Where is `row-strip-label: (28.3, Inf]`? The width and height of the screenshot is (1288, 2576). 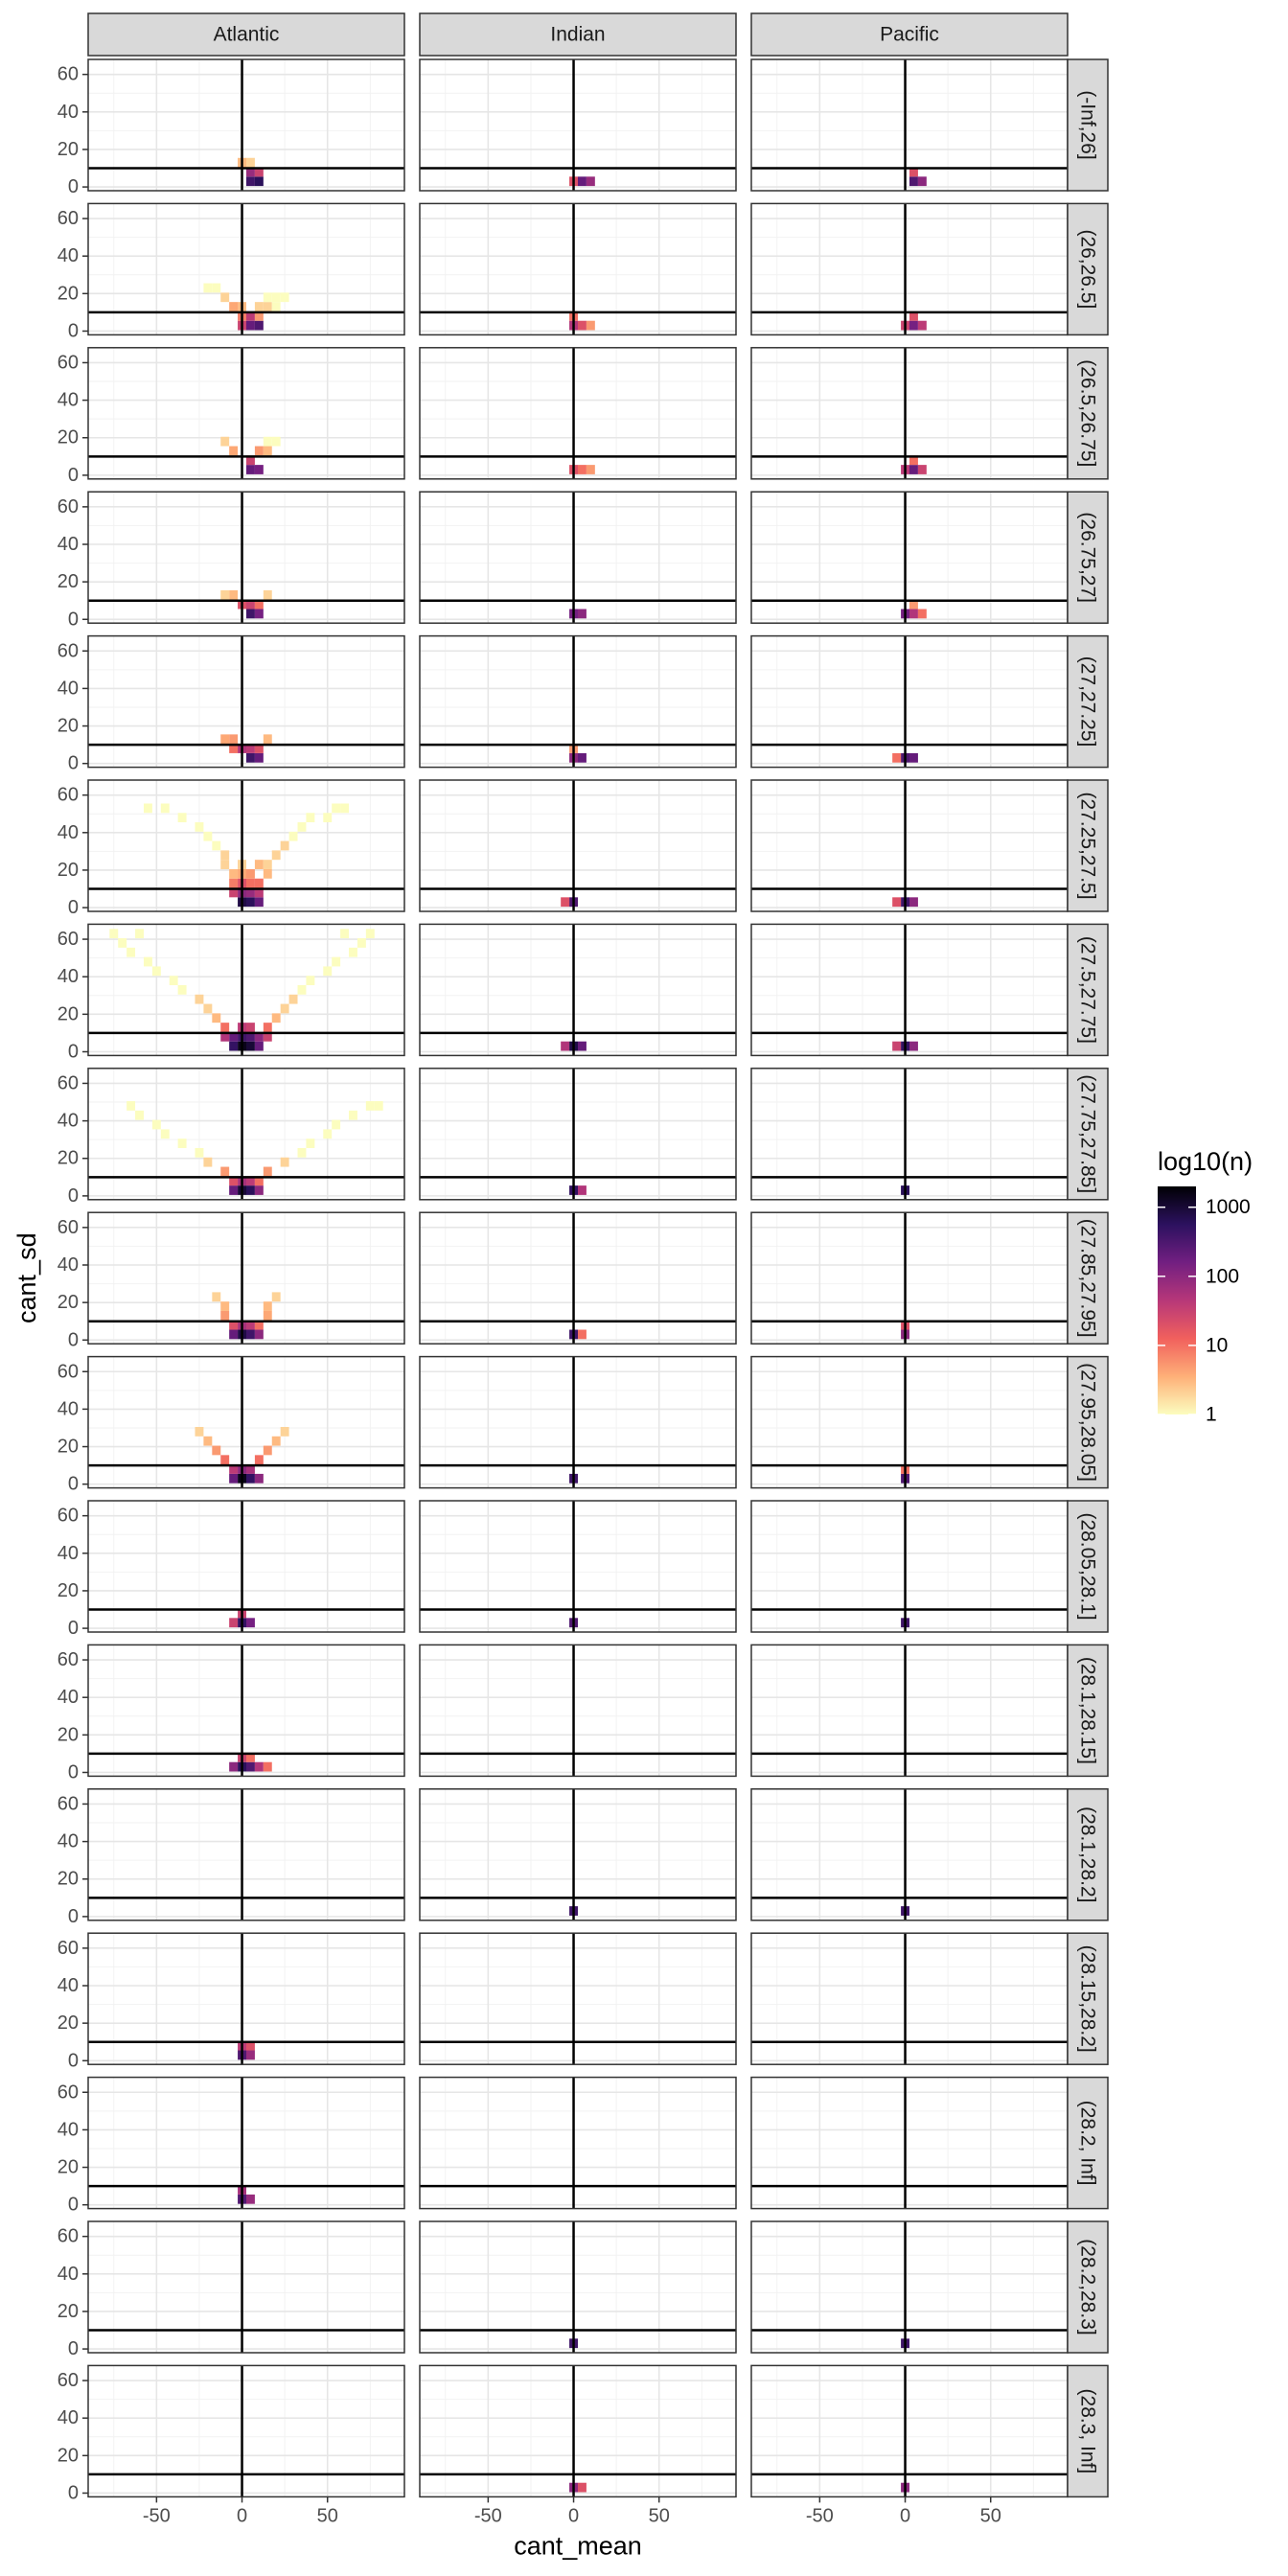
row-strip-label: (28.3, Inf] is located at coordinates (1088, 2431).